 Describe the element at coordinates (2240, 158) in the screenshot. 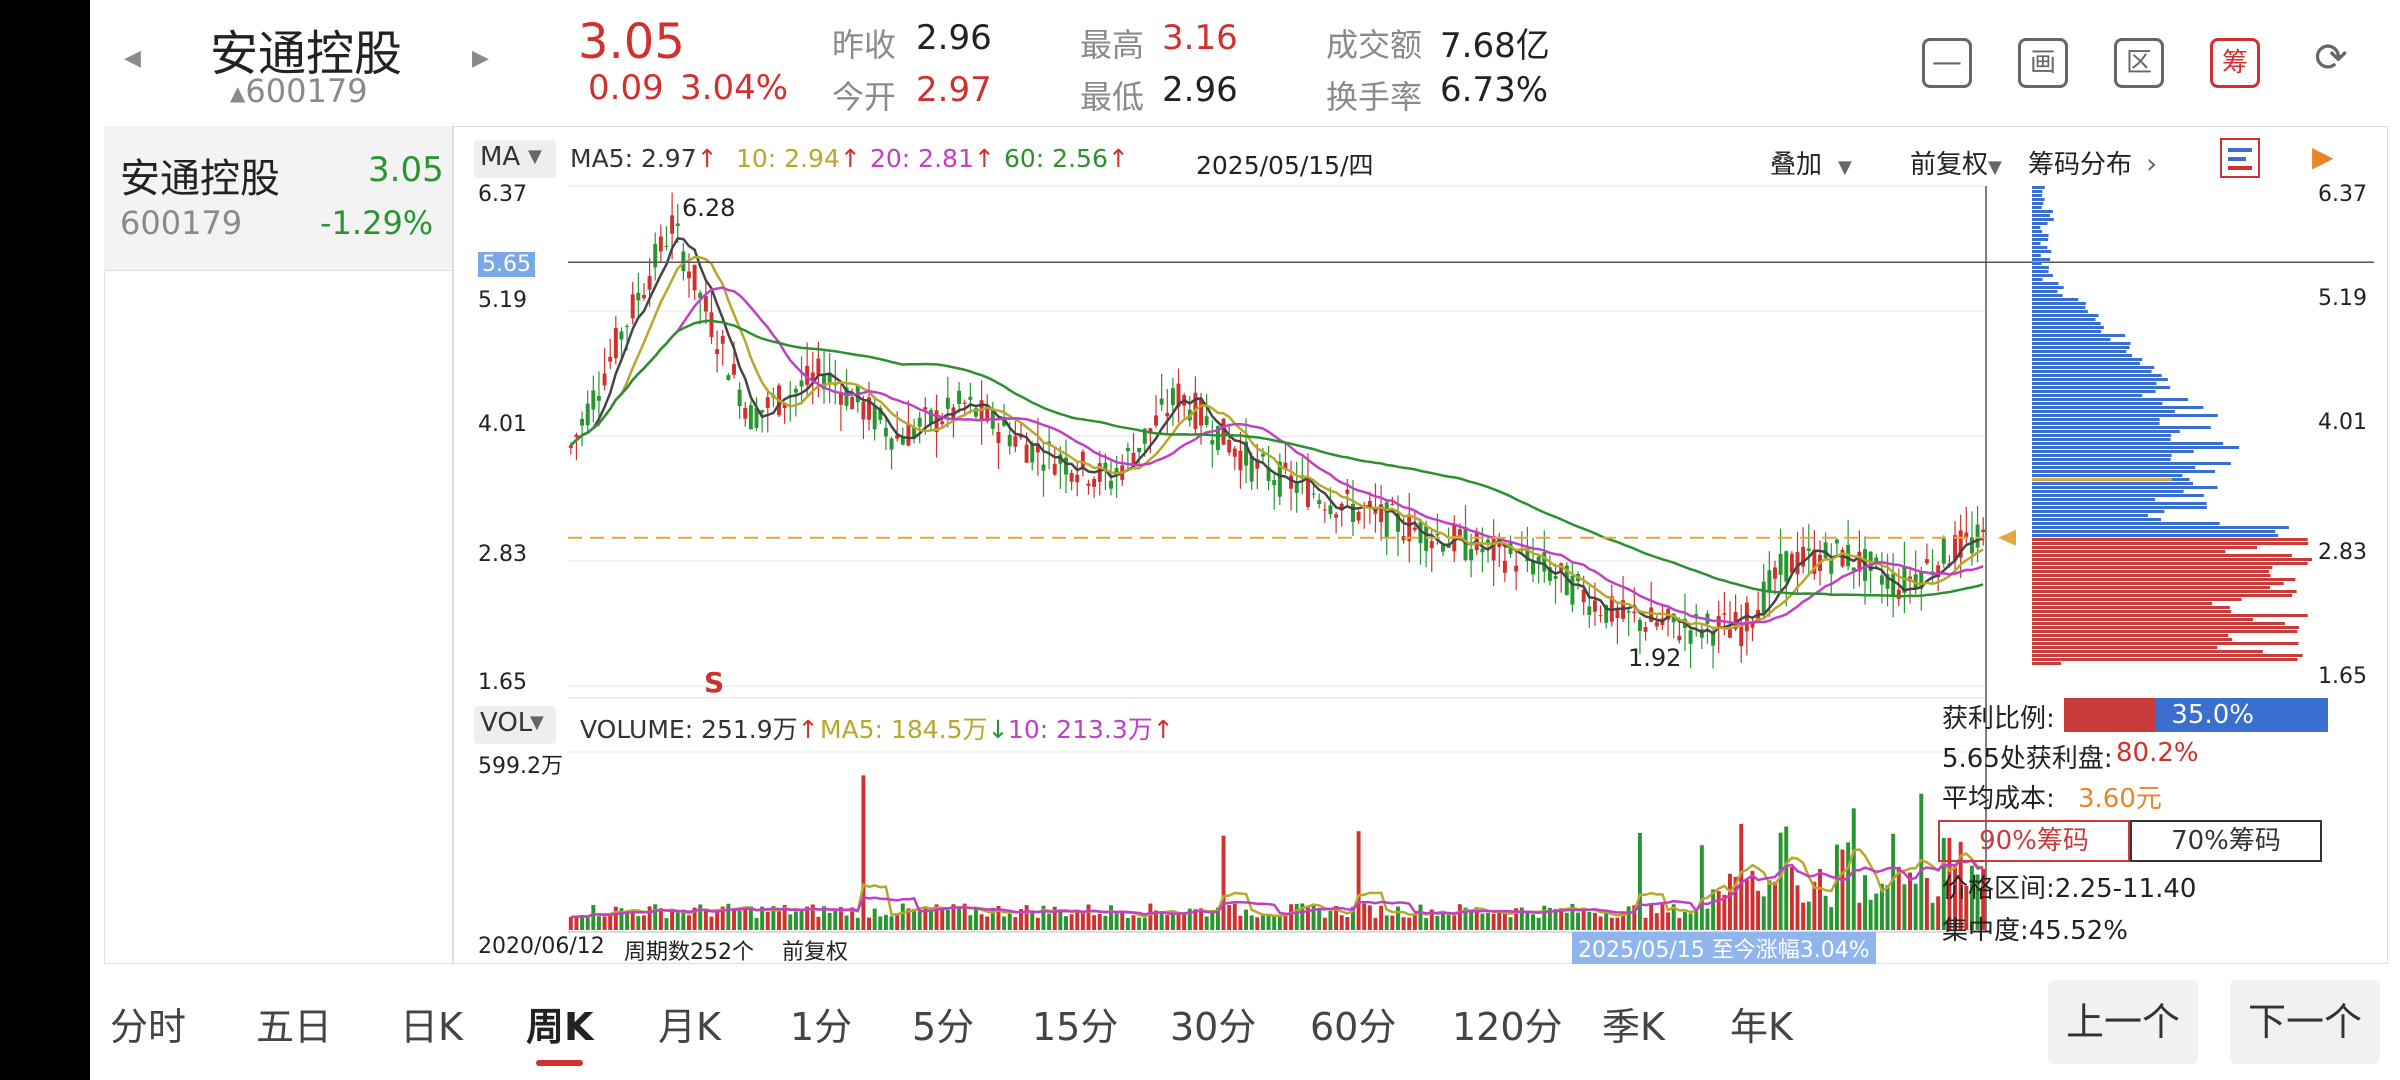

I see `chip-bars-icon` at that location.